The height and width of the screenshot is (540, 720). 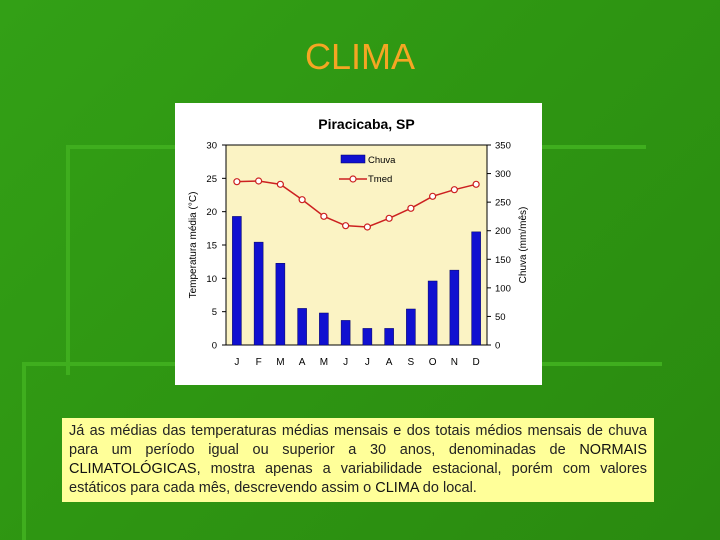 What do you see at coordinates (454, 362) in the screenshot?
I see `x-tick-label: N` at bounding box center [454, 362].